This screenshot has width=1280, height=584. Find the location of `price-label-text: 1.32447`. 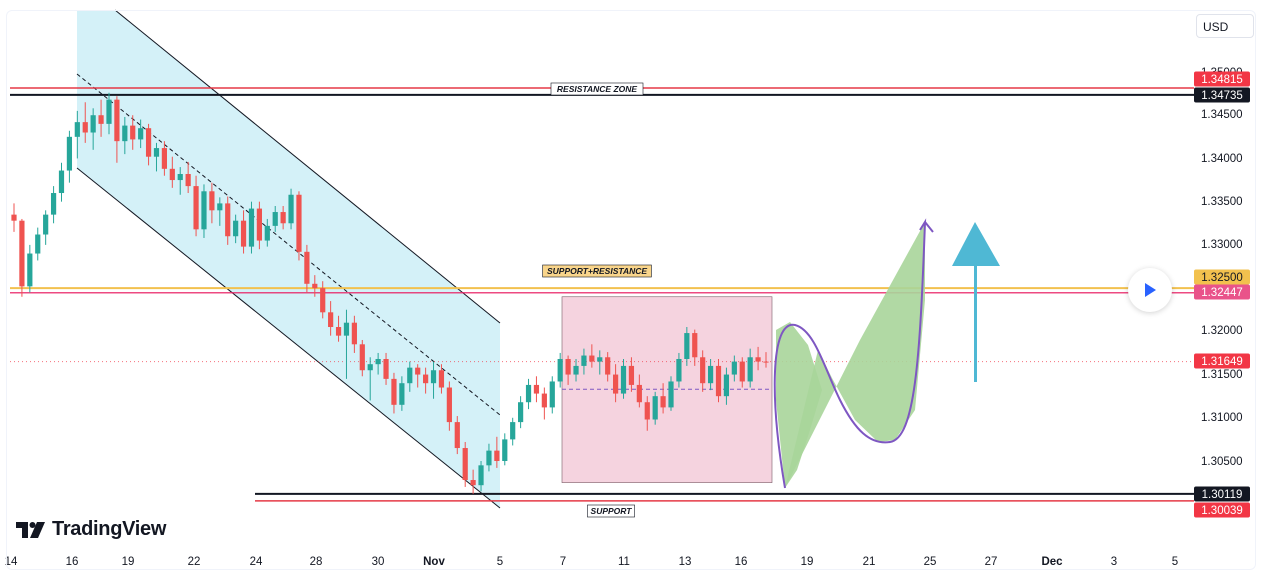

price-label-text: 1.32447 is located at coordinates (1222, 293).